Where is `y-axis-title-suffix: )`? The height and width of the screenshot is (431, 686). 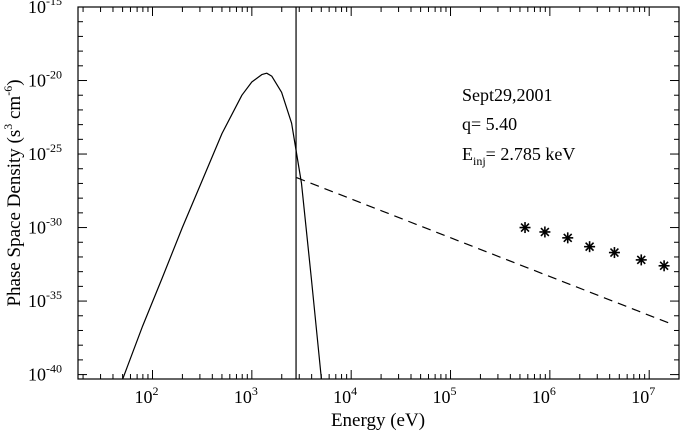
y-axis-title-suffix: ) is located at coordinates (14, 82).